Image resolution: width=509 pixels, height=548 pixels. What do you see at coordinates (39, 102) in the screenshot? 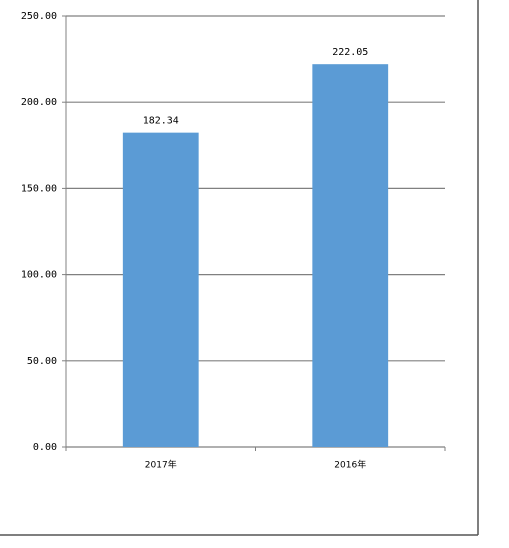
I see `y-tick-label: 200.00` at bounding box center [39, 102].